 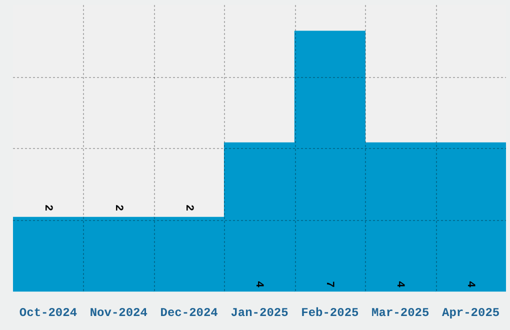 I want to click on data-label: 7, so click(x=329, y=284).